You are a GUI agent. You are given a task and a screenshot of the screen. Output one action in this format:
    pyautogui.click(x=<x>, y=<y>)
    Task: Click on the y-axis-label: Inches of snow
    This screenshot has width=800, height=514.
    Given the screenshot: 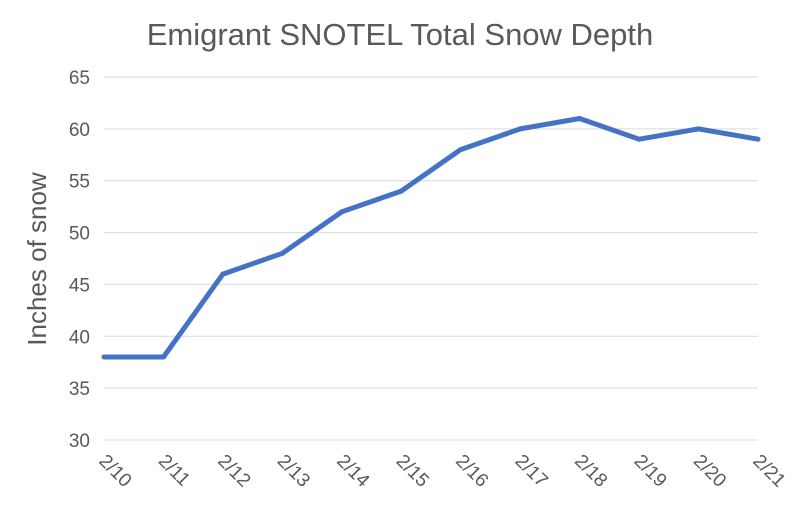 What is the action you would take?
    pyautogui.click(x=37, y=259)
    